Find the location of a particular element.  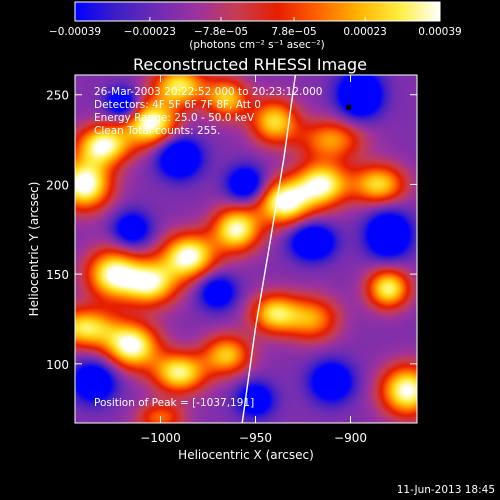

colorbar-tick-label: 7.8e−05 is located at coordinates (293, 32).